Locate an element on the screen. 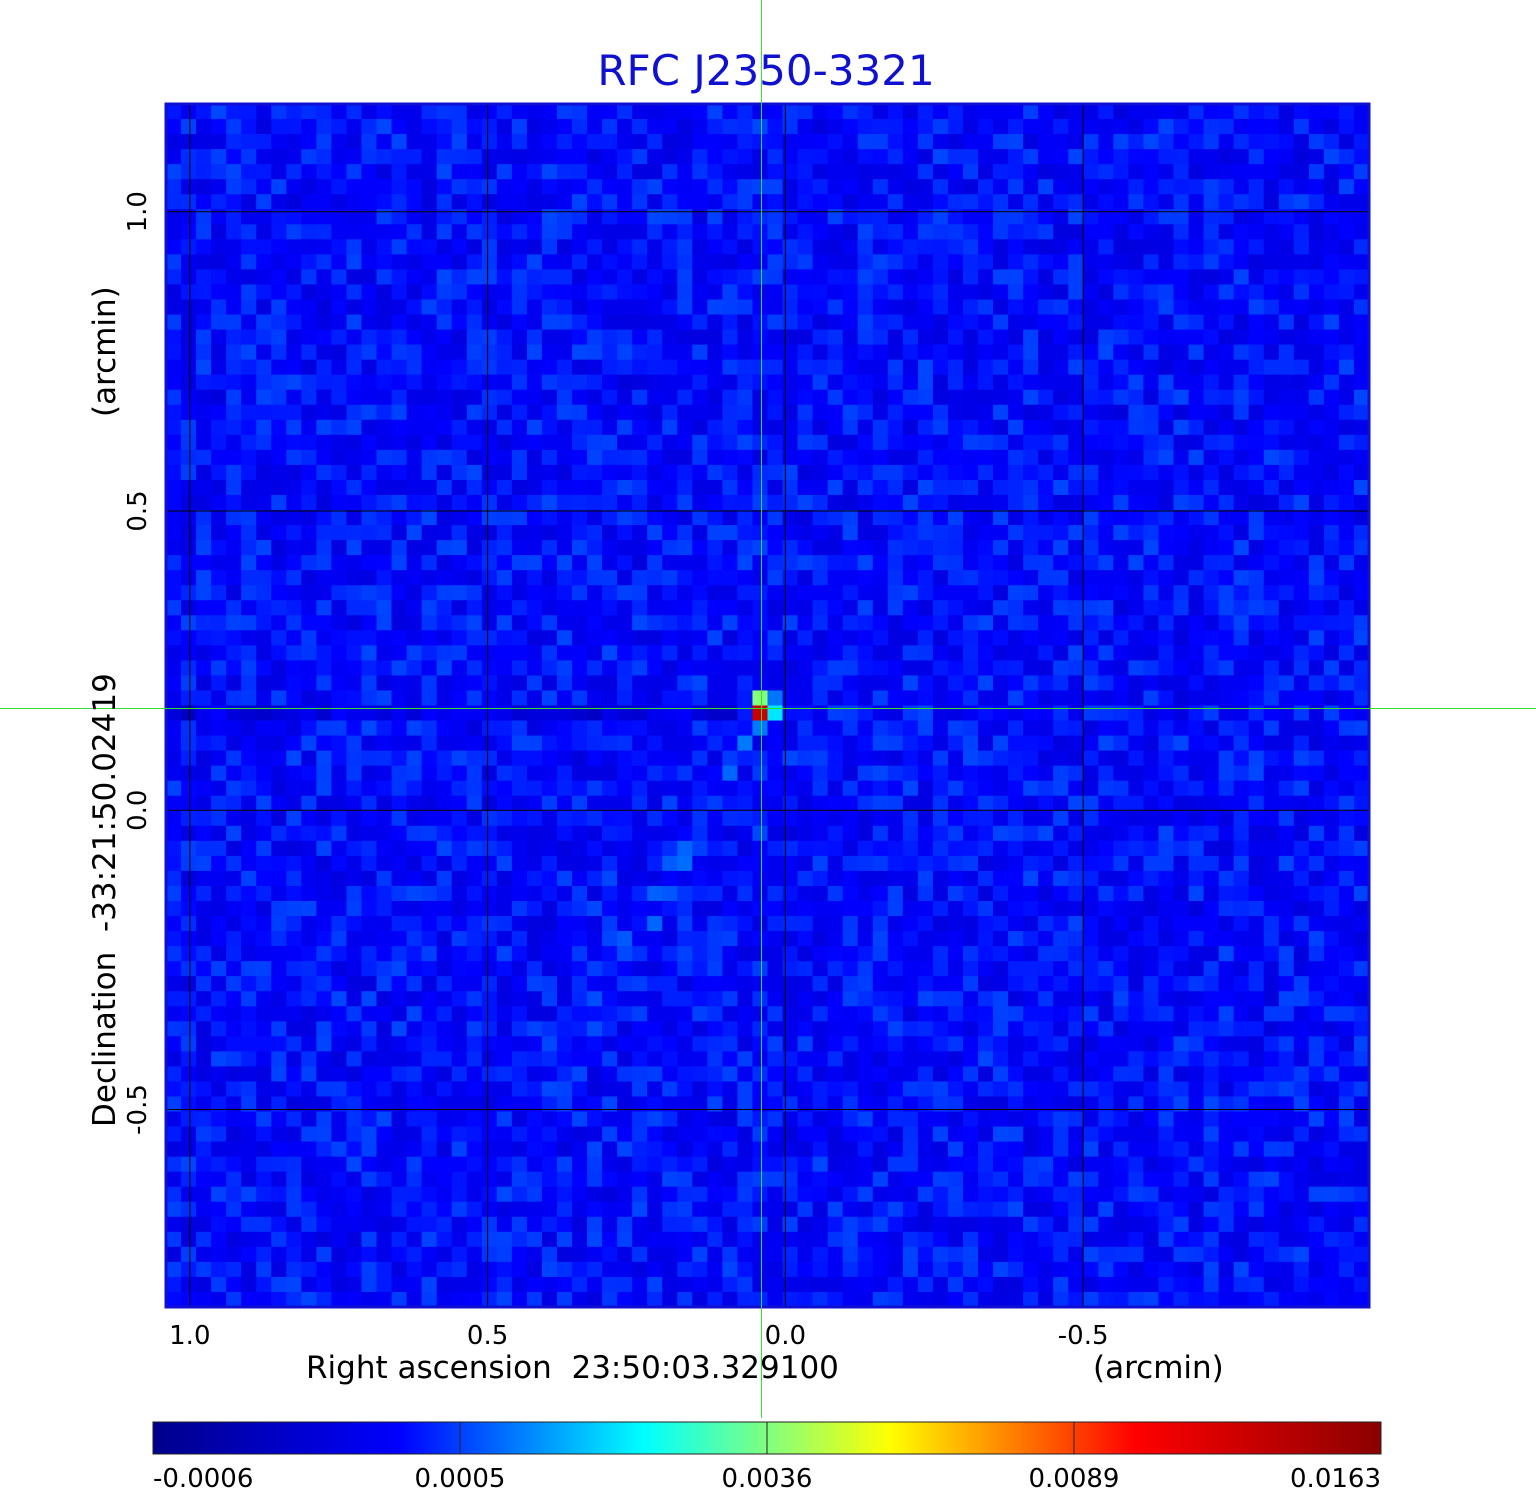  x-tick-label: -0.5 is located at coordinates (1083, 1336).